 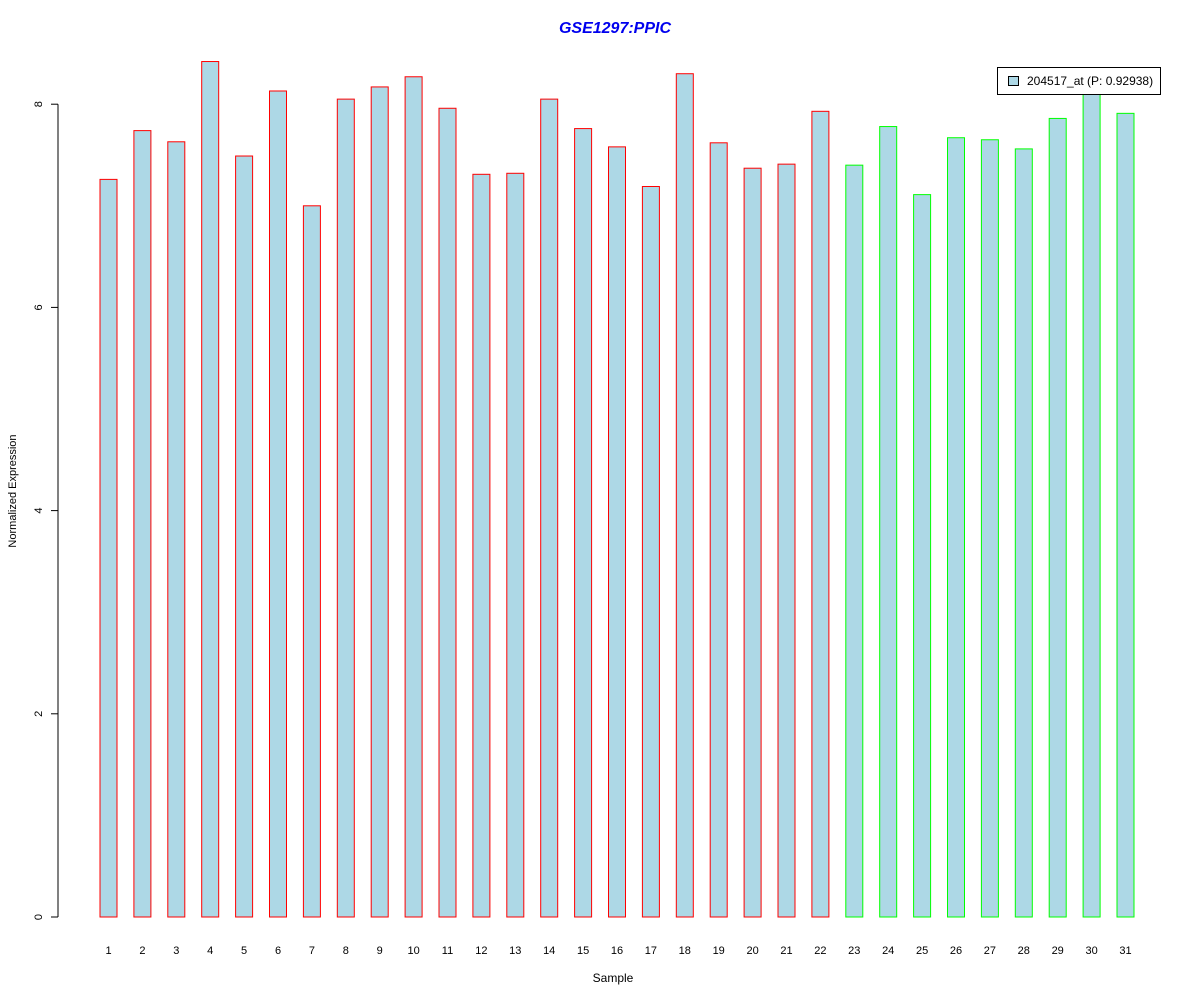 What do you see at coordinates (786, 951) in the screenshot?
I see `x-tick-label: 21` at bounding box center [786, 951].